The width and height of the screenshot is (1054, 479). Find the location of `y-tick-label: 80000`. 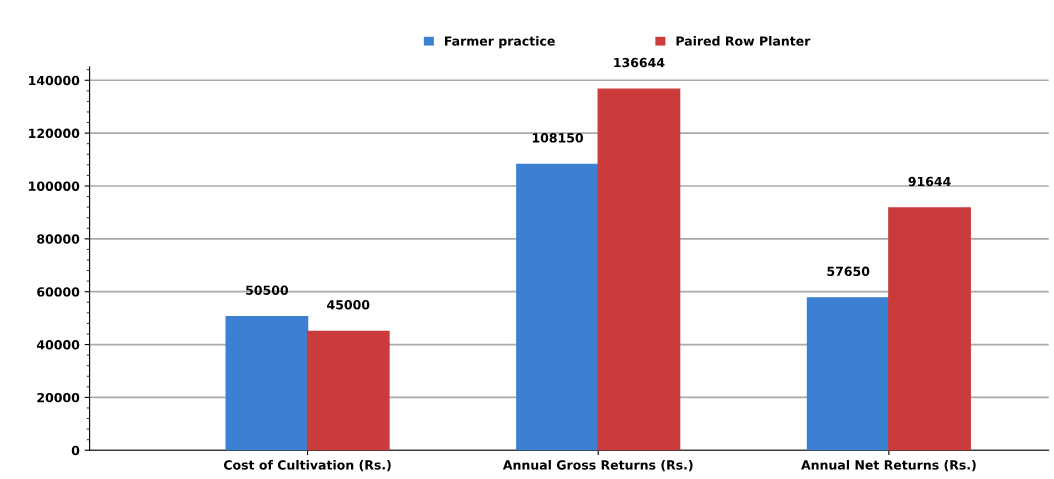

y-tick-label: 80000 is located at coordinates (58, 239).